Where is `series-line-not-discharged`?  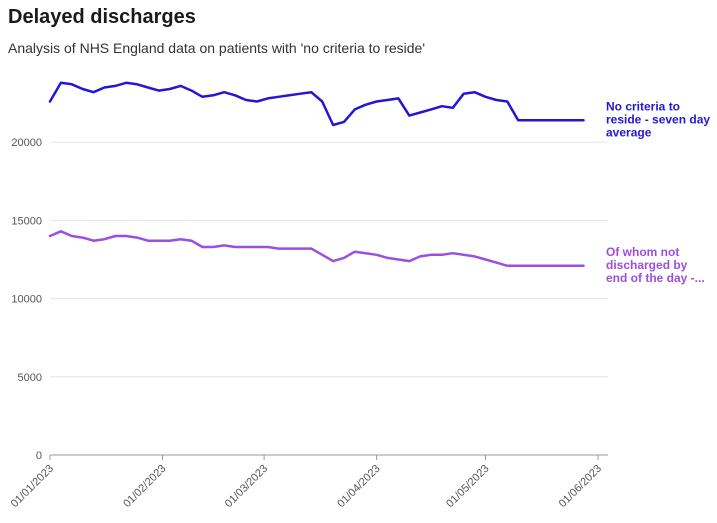 series-line-not-discharged is located at coordinates (316, 249).